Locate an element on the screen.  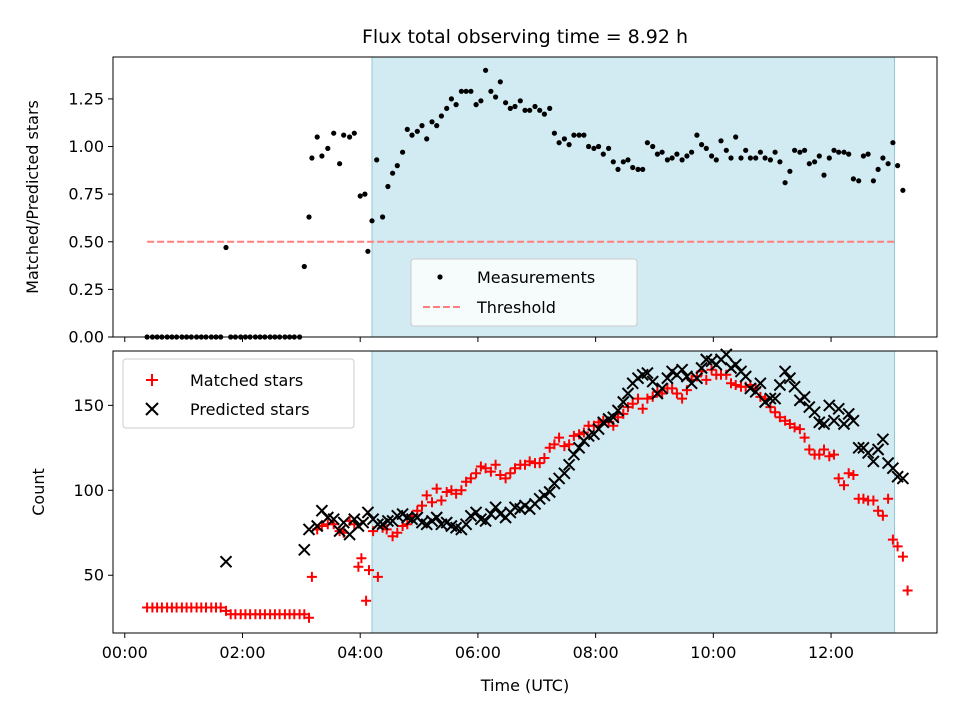
time-x-axis-ticks: 00:00 02:00 04:00 06:00 08:00 10:00 12:00 is located at coordinates (478, 647).